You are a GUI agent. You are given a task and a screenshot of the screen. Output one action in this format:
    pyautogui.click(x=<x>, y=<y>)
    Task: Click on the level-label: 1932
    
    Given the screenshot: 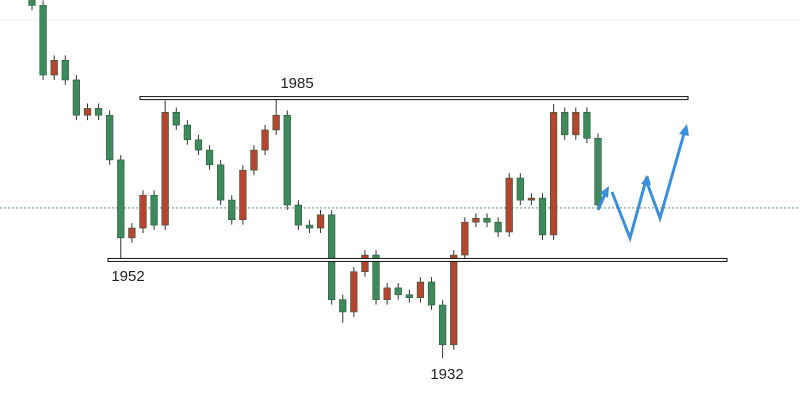 What is the action you would take?
    pyautogui.click(x=446, y=374)
    